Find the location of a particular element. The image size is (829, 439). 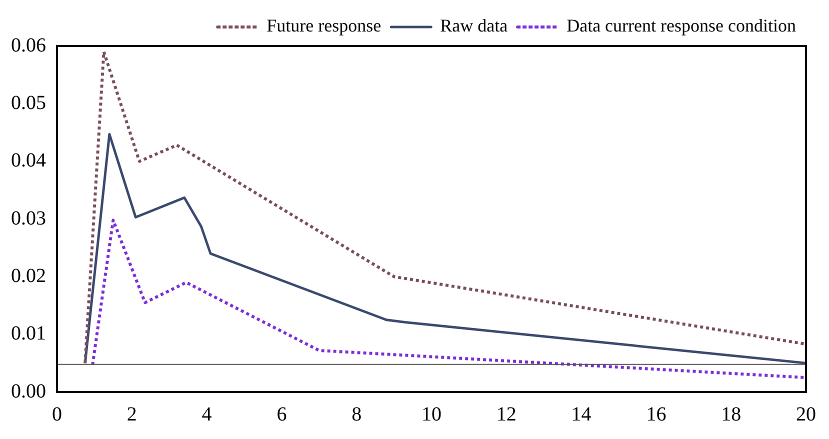

x-tick-label: 4 is located at coordinates (207, 414).